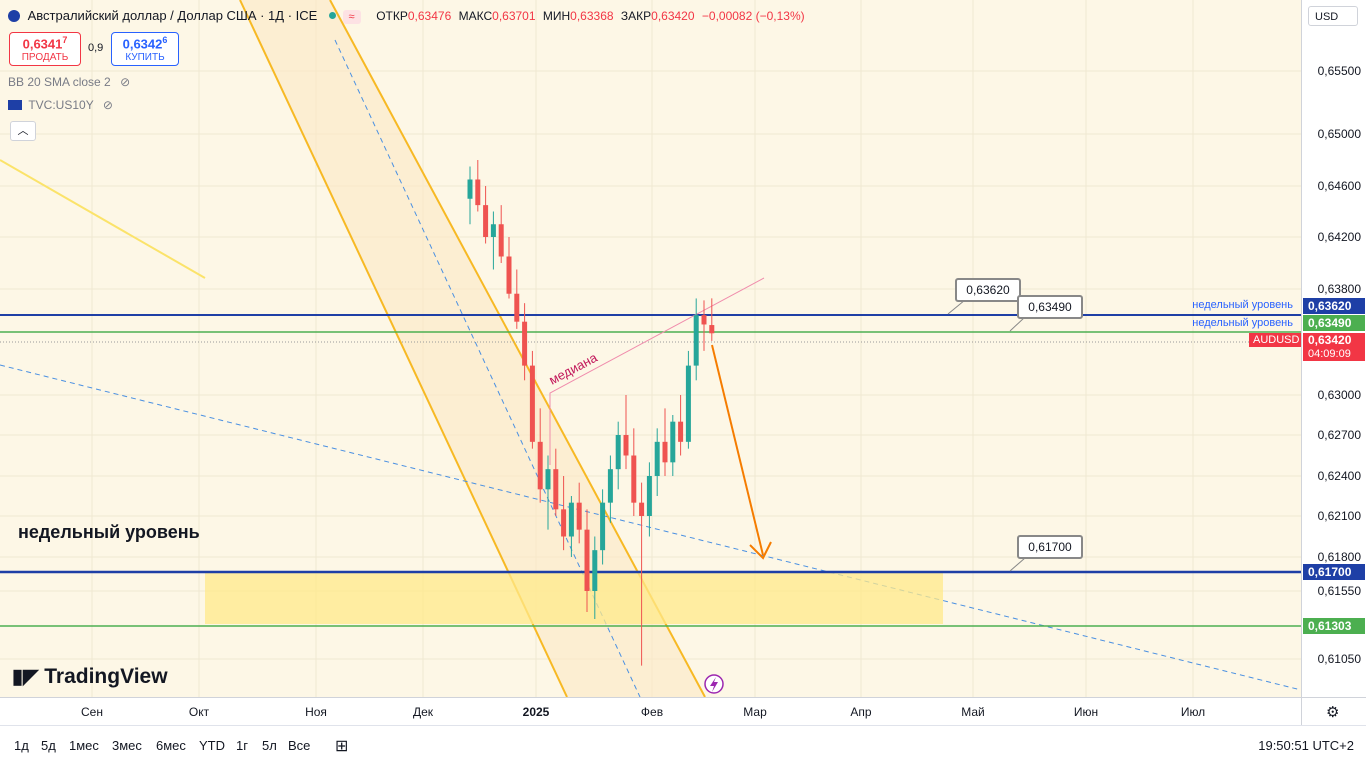 This screenshot has width=1366, height=769. Describe the element at coordinates (392, 16) in the screenshot. I see `open-label: ОТКР` at that location.